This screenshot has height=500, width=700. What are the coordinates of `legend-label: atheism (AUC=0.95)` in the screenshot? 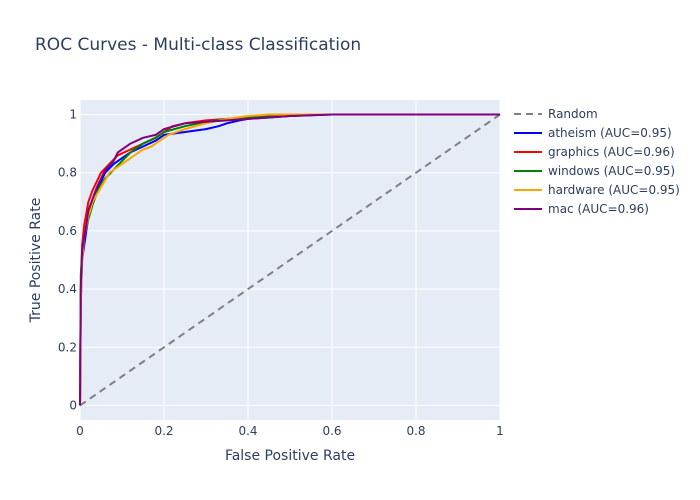 It's located at (610, 133).